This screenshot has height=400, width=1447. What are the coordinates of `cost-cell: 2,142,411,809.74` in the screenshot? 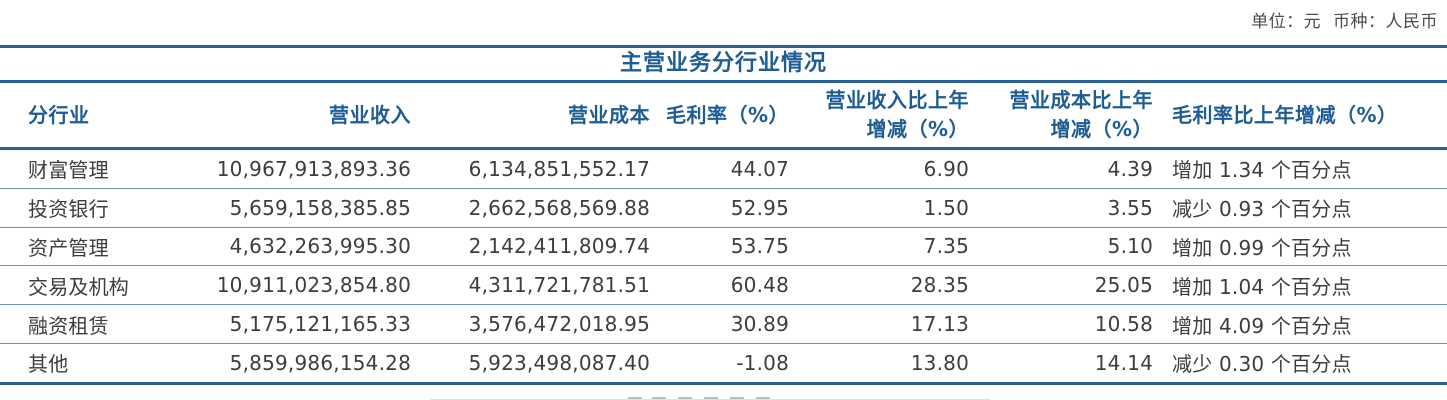 It's located at (530, 247).